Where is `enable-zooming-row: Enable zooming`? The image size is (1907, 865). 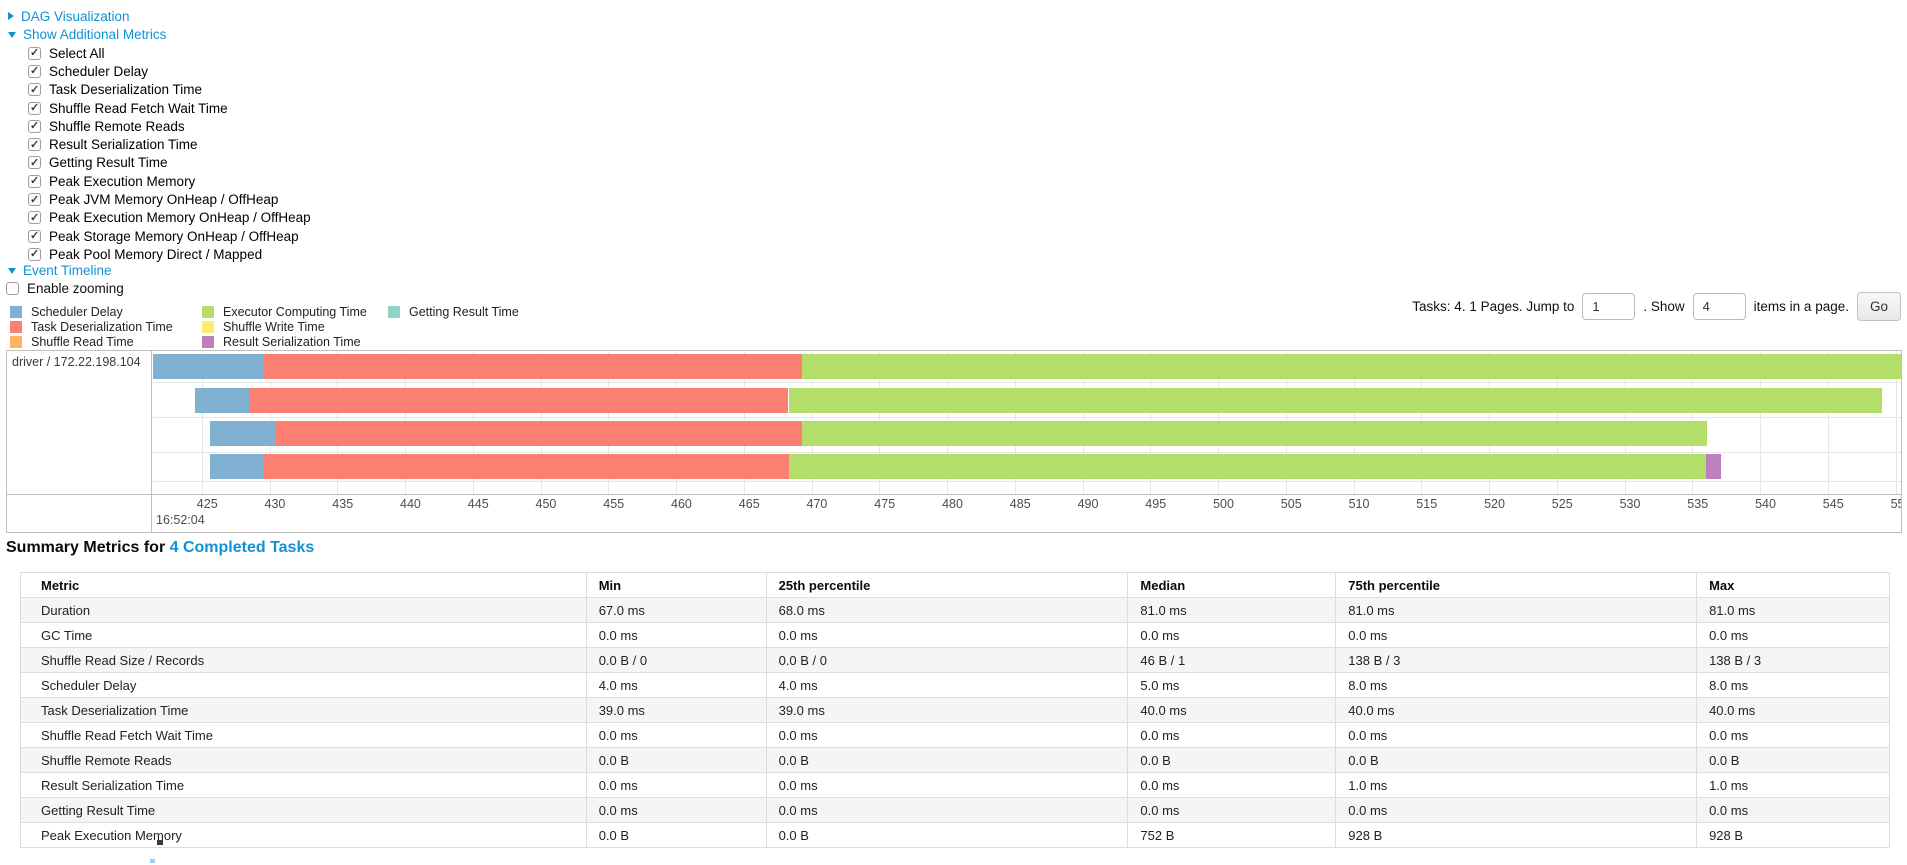 enable-zooming-row: Enable zooming is located at coordinates (65, 288).